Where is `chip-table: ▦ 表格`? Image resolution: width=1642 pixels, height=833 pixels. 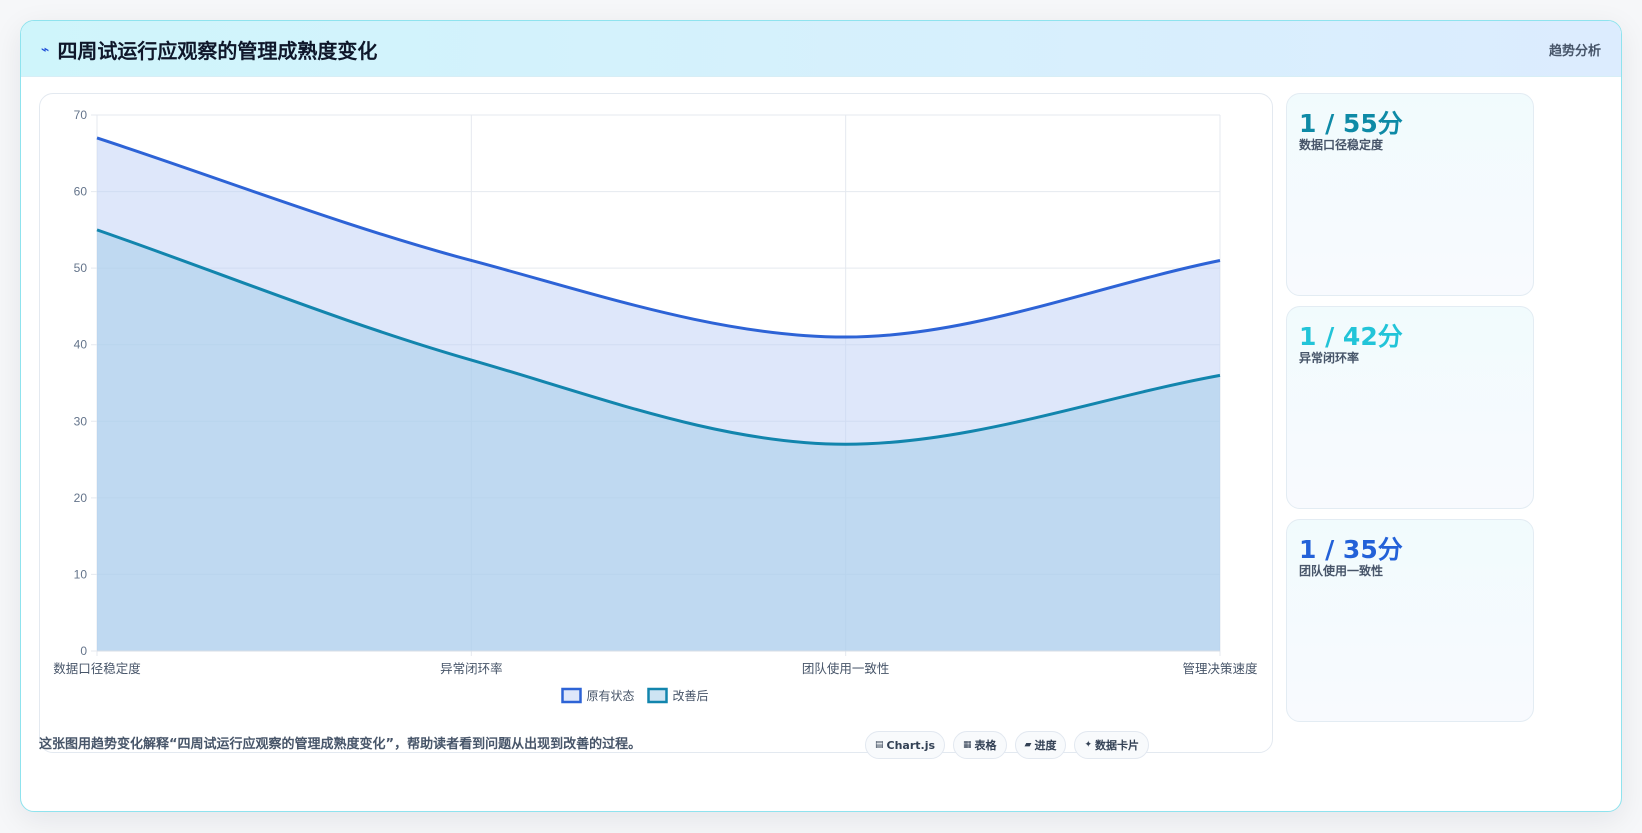
chip-table: ▦ 表格 is located at coordinates (980, 745).